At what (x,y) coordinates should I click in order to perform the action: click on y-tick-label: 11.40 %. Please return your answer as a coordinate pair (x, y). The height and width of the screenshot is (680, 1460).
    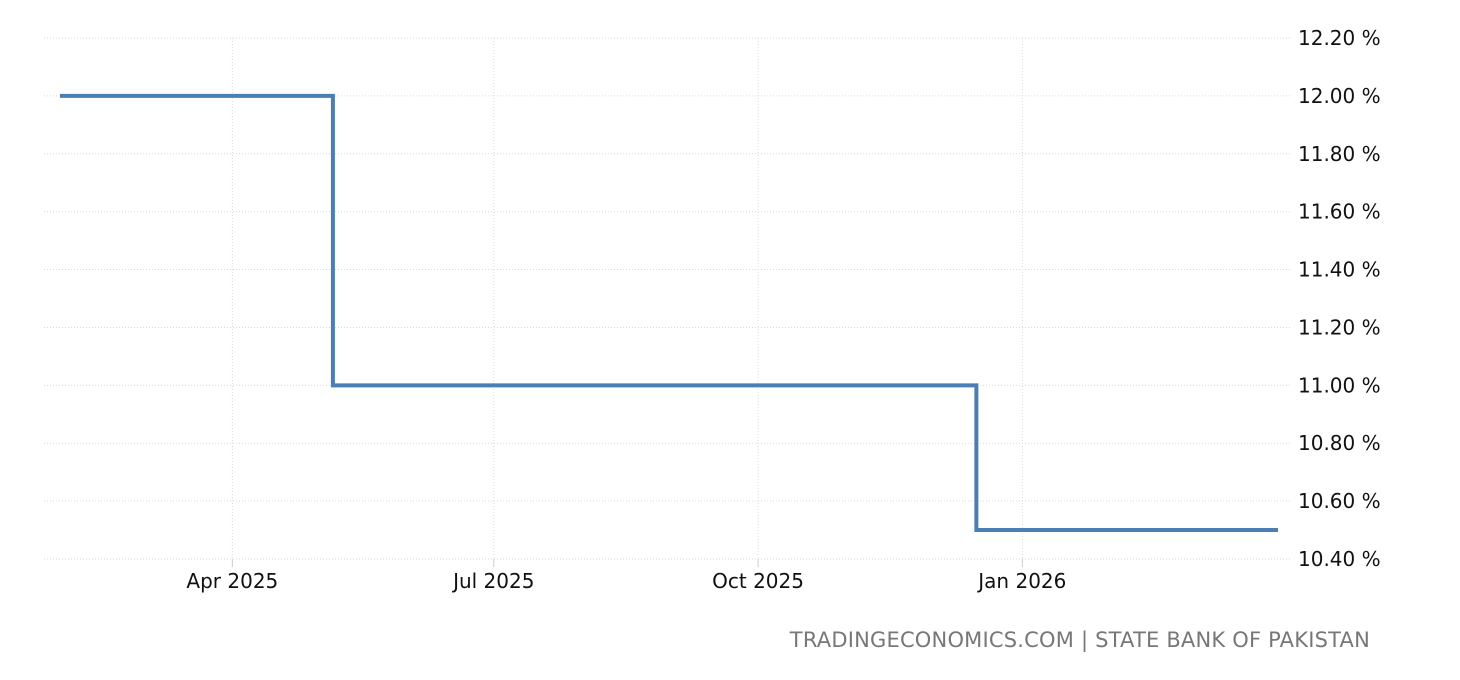
    Looking at the image, I should click on (1339, 270).